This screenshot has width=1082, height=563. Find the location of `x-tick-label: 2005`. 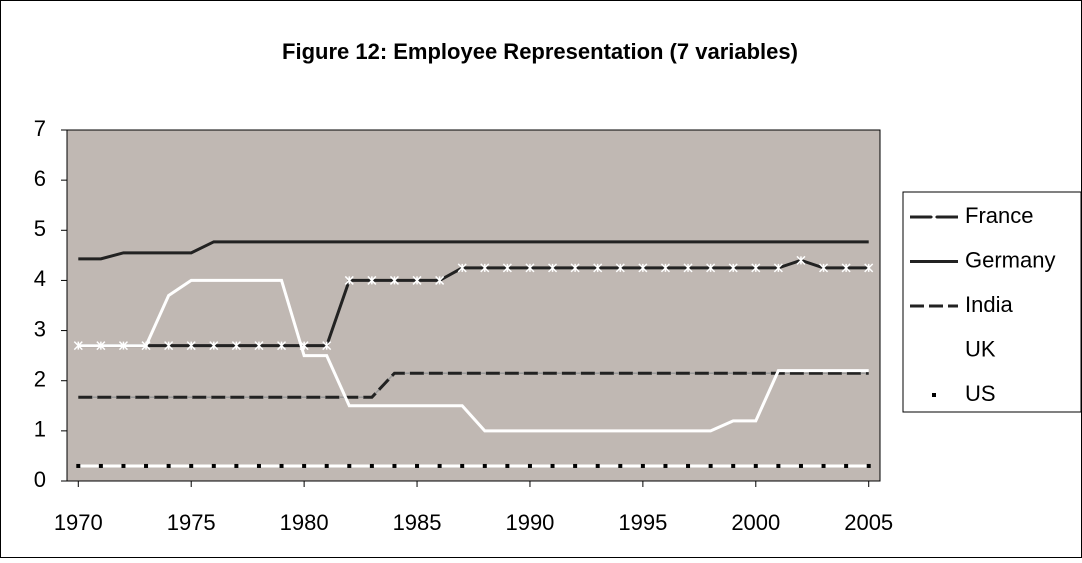

x-tick-label: 2005 is located at coordinates (868, 522).